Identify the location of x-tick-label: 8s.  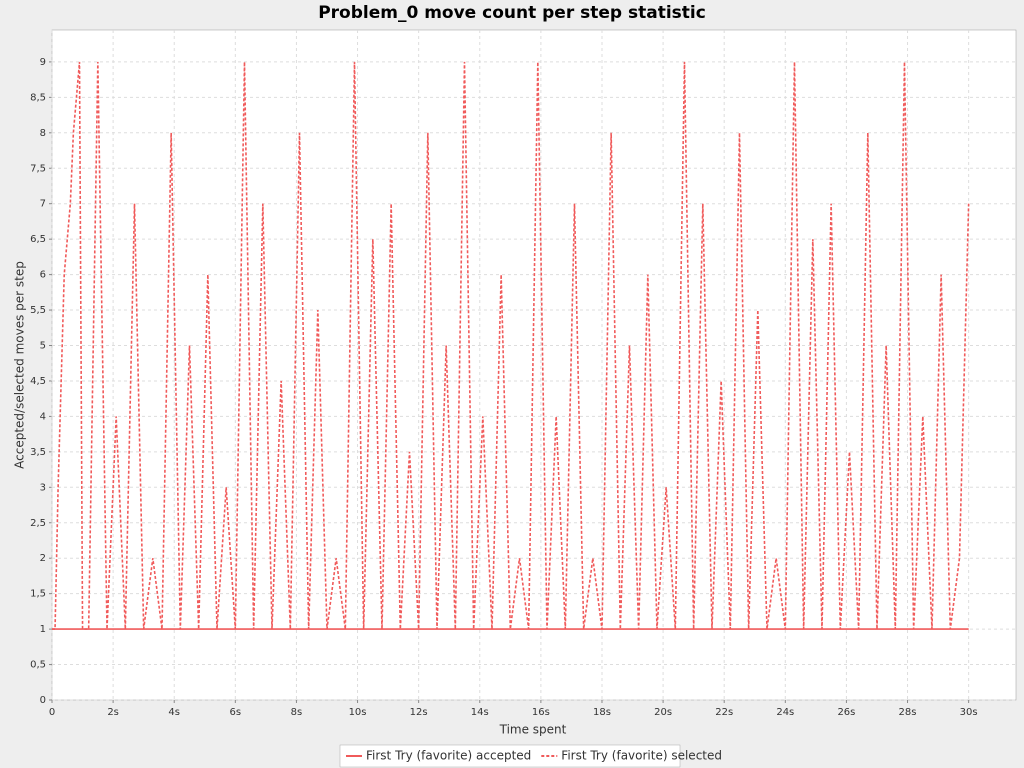
(297, 712).